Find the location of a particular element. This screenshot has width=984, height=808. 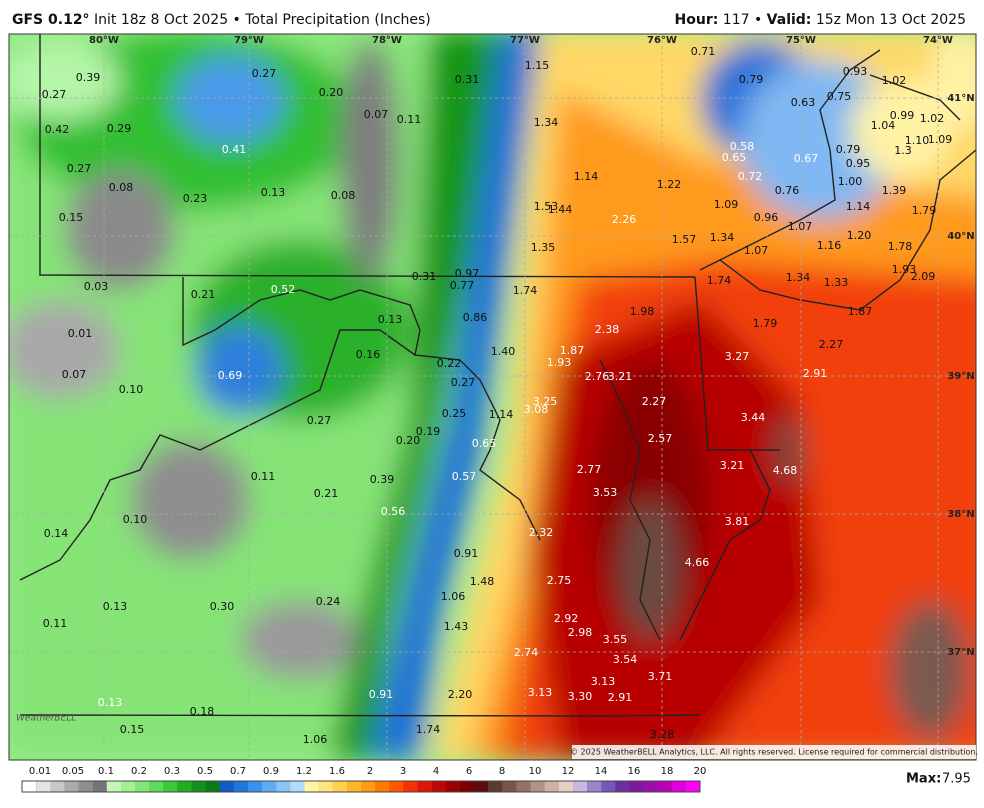

precip-value: 2.98 is located at coordinates (580, 632).